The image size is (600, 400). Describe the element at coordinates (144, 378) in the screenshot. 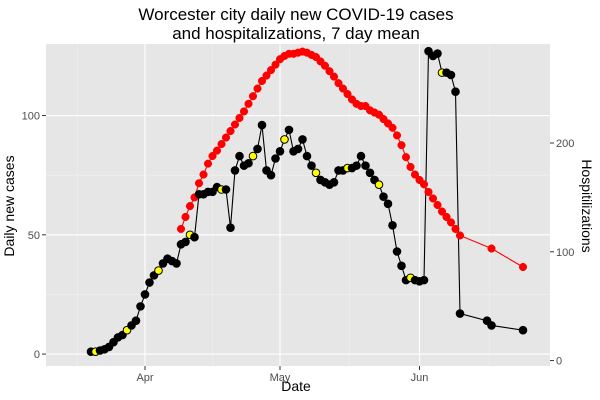

I see `x-tick-label: Apr` at that location.